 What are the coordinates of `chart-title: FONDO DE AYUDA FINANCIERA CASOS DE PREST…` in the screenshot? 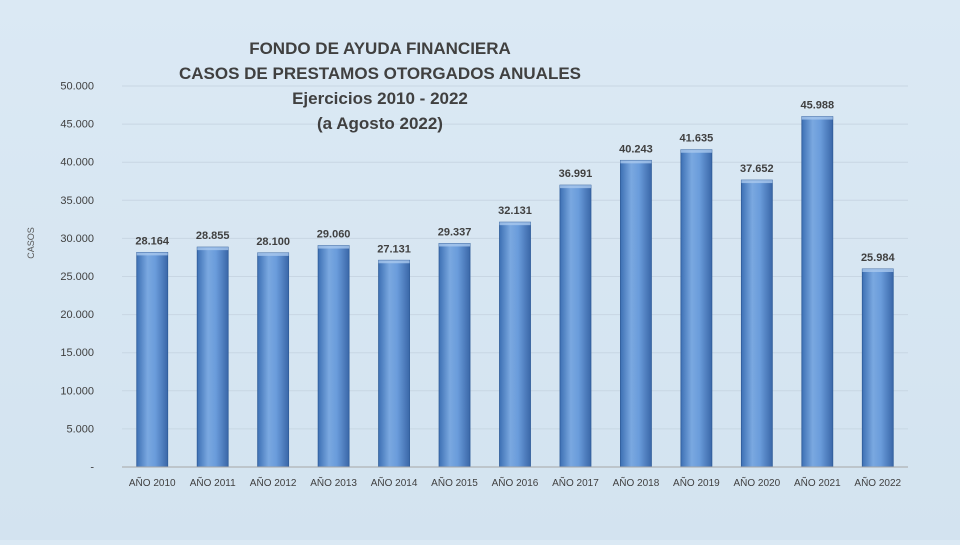 It's located at (380, 86).